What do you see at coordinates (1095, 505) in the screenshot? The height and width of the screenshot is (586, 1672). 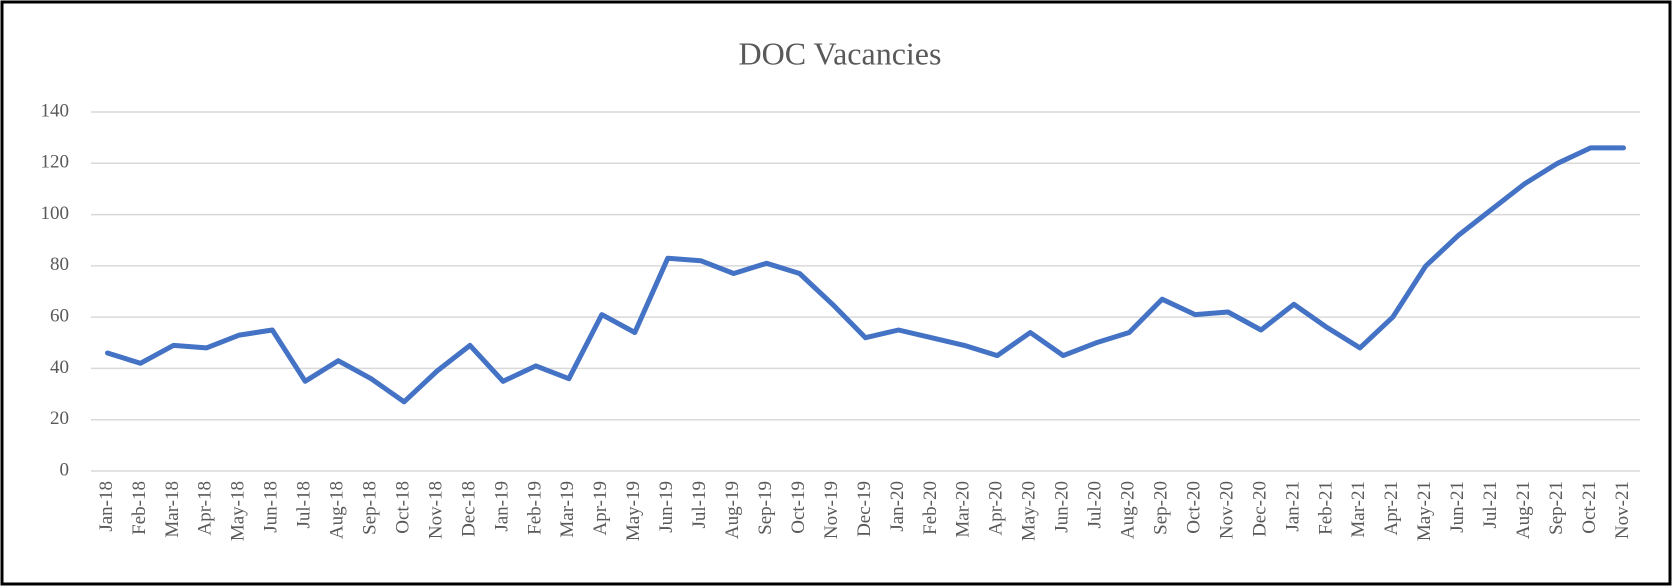 I see `x-tick-label: Jul-20` at bounding box center [1095, 505].